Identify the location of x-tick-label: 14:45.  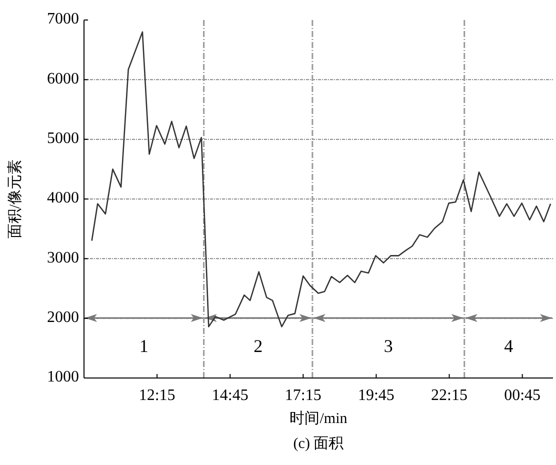
(230, 395).